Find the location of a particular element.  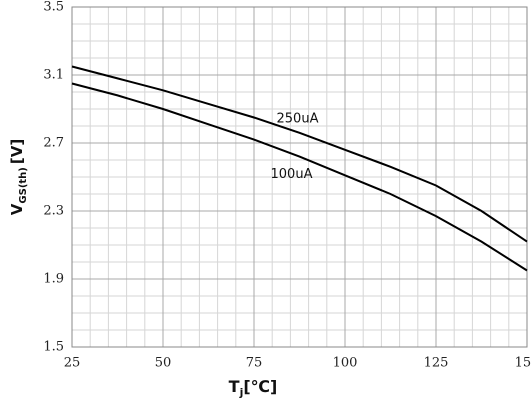

y-label-unit: [V] is located at coordinates (17, 151).